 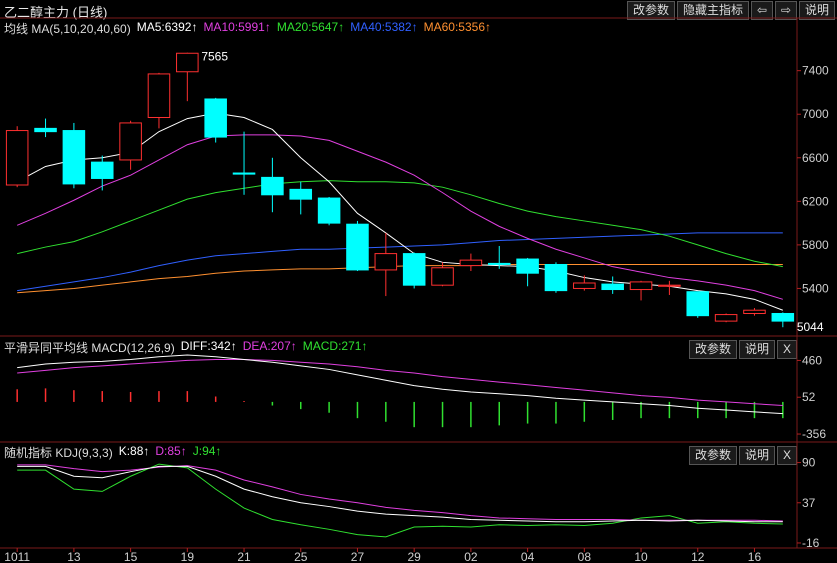 I want to click on legend-dea: DEA:207↑, so click(x=269, y=346).